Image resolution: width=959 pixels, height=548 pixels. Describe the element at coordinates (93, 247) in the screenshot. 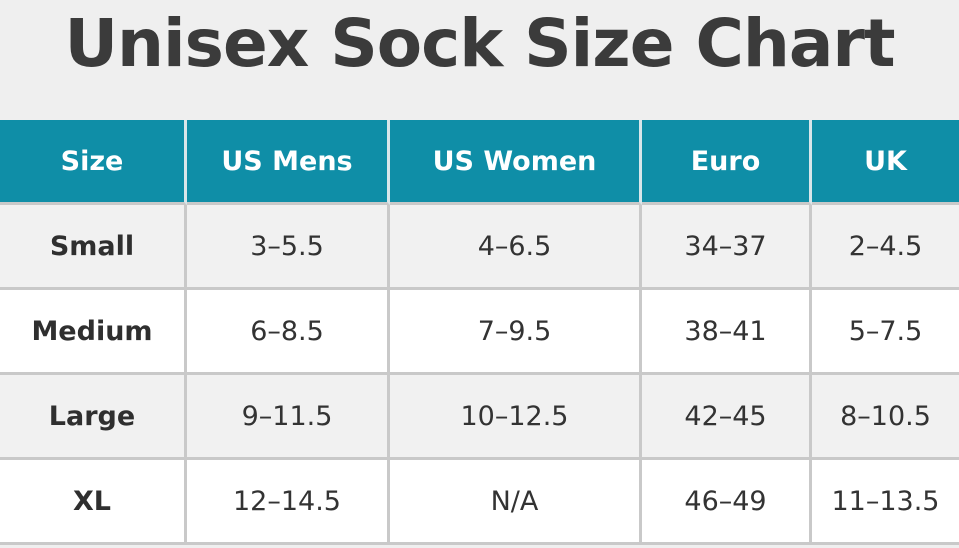

I see `size-cell: Small` at that location.